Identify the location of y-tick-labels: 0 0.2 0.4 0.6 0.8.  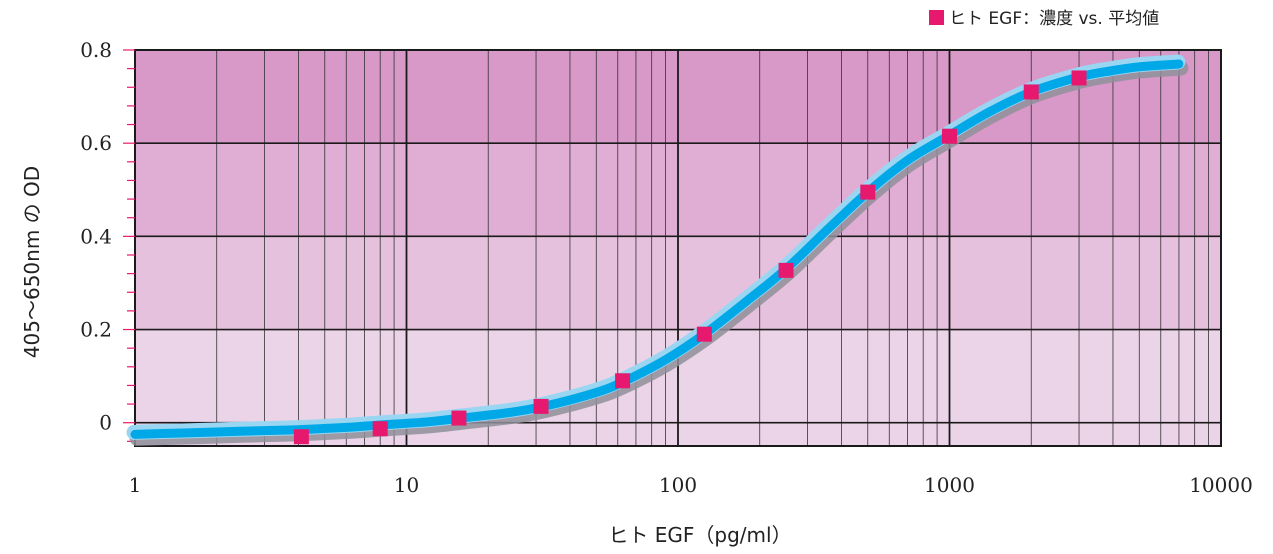
(96, 236).